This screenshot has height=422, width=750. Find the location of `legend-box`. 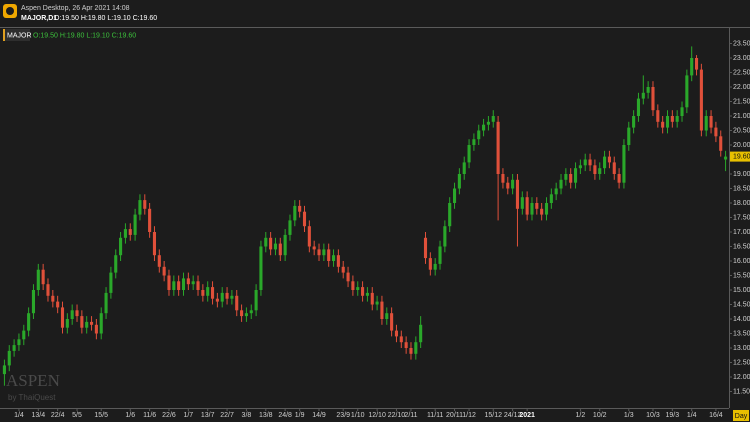

legend-box is located at coordinates (16, 35).